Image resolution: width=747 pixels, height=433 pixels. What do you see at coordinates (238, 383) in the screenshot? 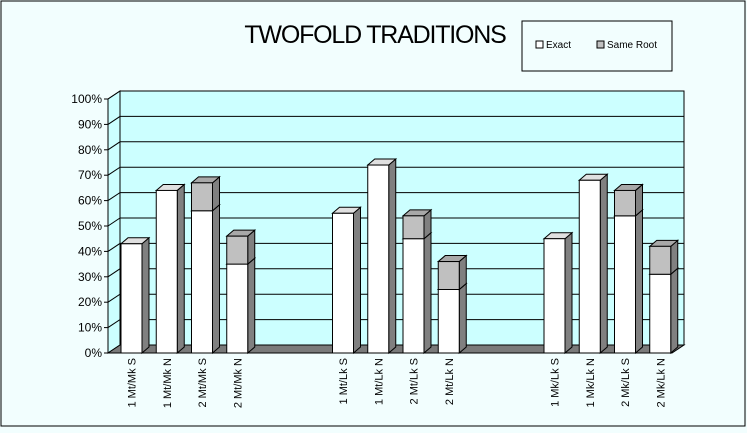
I see `x-tick-label: 2 Mt/Mk N` at bounding box center [238, 383].